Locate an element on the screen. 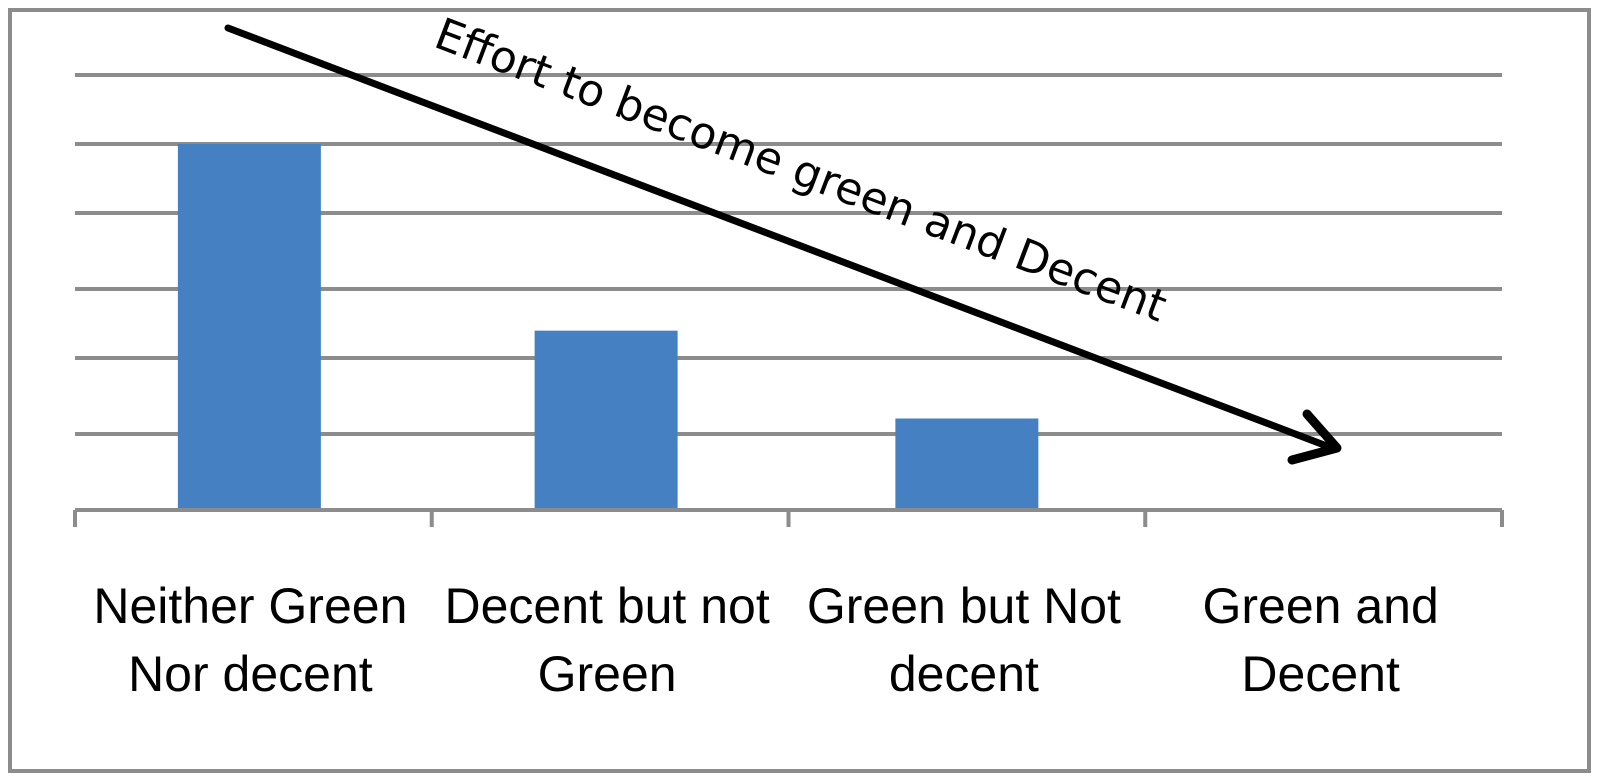 The image size is (1599, 781). effort-arrow-head-icon is located at coordinates (1314, 437).